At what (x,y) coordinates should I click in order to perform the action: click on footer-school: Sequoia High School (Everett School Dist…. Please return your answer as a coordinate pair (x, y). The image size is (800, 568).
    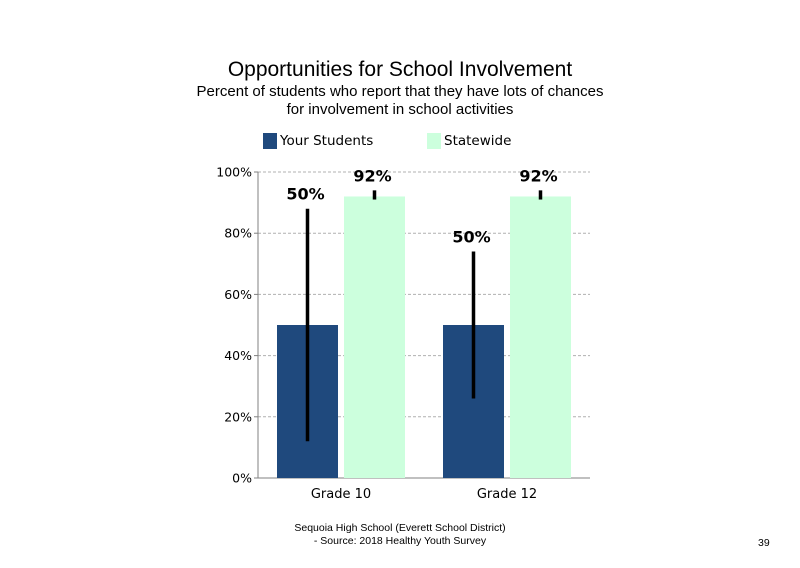
    Looking at the image, I should click on (400, 528).